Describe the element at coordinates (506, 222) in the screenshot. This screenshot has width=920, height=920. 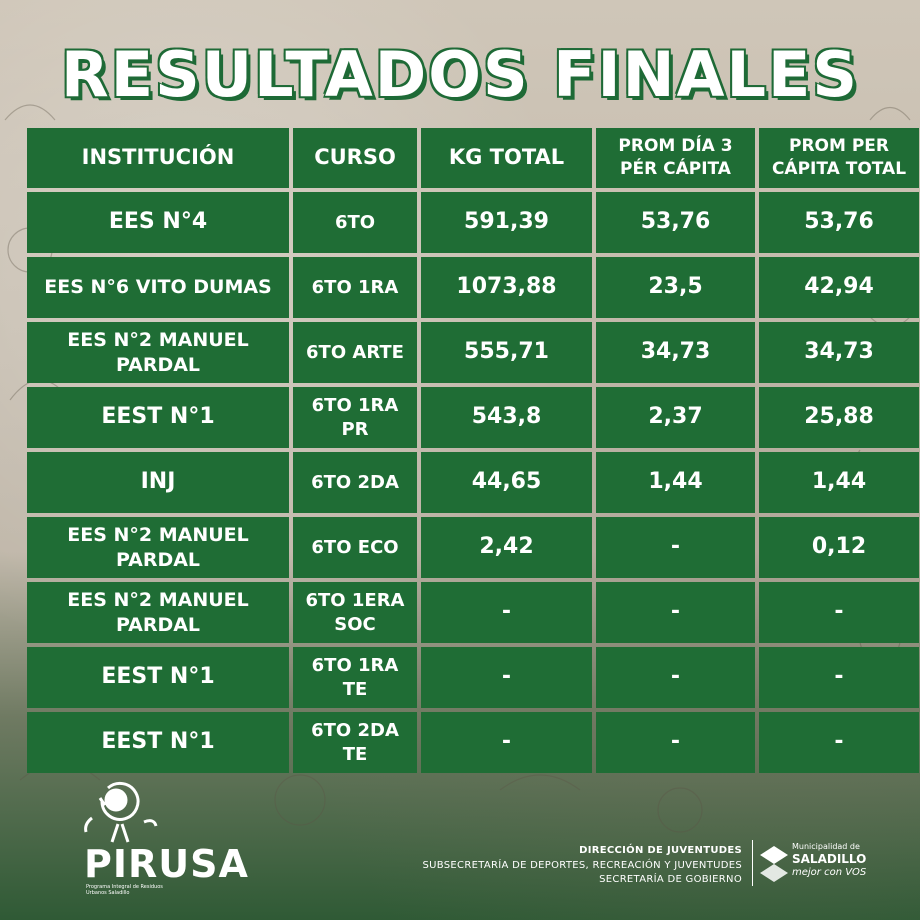
I see `cell-kg-total: 591,39` at that location.